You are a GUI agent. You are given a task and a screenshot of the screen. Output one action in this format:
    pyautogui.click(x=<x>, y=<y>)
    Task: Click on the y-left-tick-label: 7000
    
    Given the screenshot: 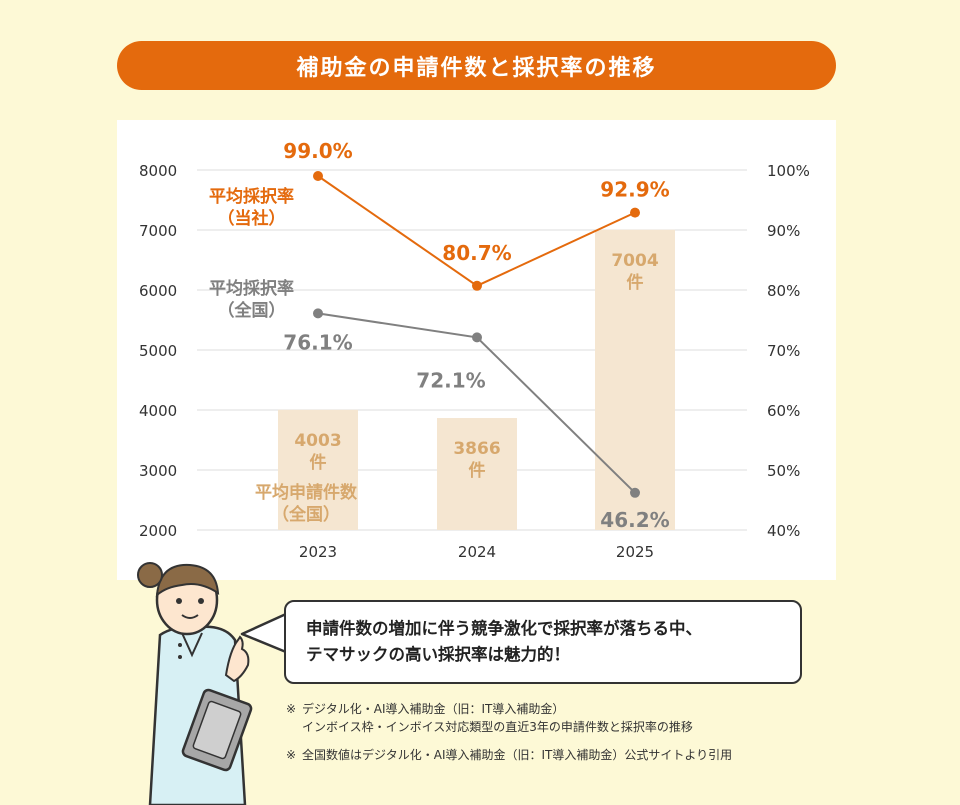 What is the action you would take?
    pyautogui.click(x=158, y=231)
    